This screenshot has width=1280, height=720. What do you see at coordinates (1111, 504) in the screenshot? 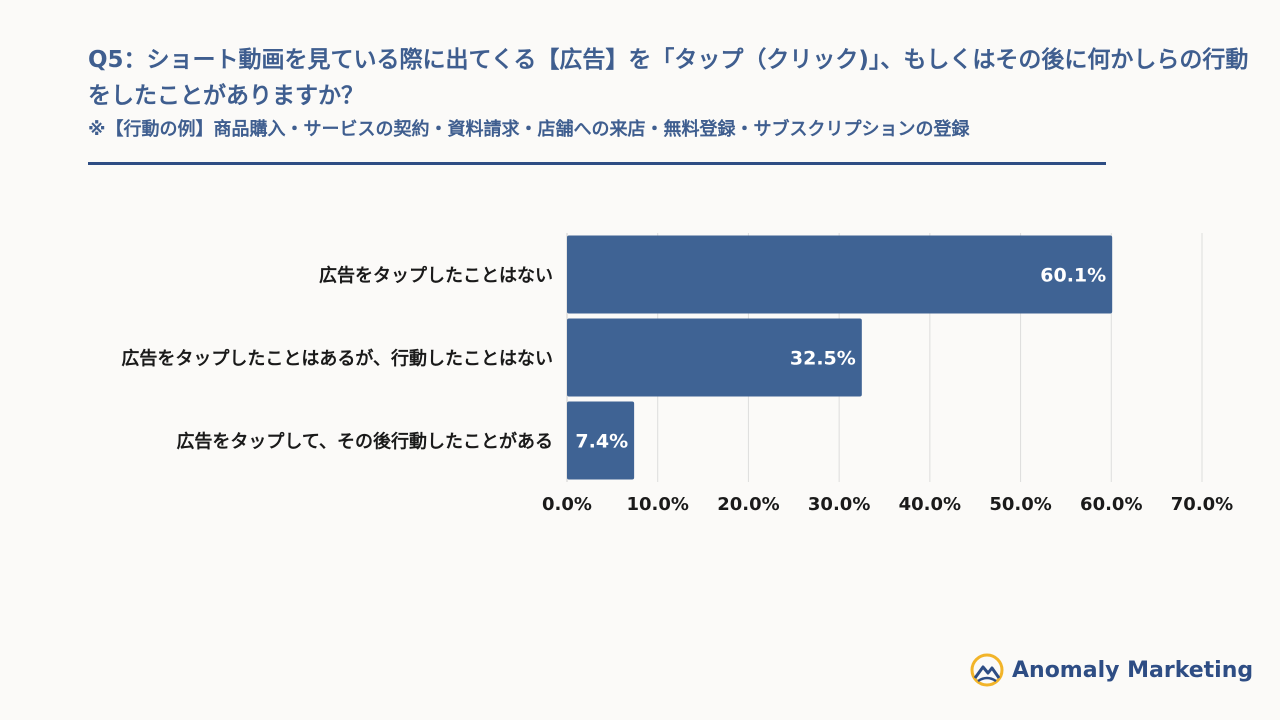
I see `x-tick-label: 60.0%` at bounding box center [1111, 504].